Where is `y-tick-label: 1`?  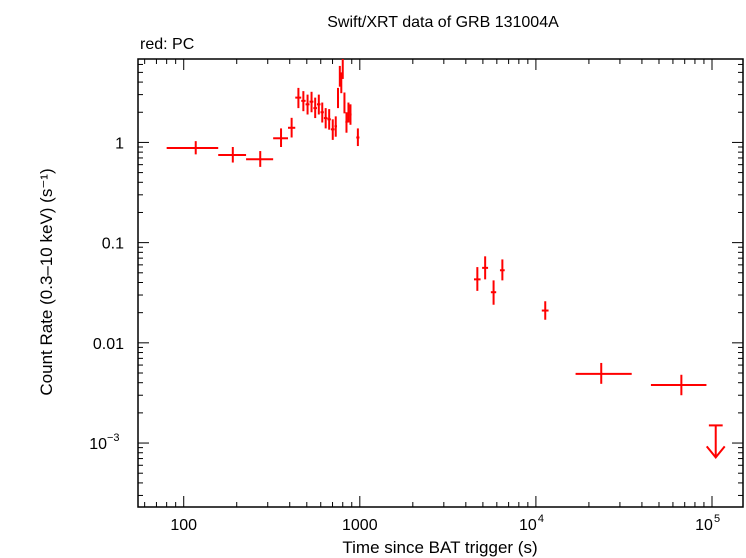 y-tick-label: 1 is located at coordinates (119, 143).